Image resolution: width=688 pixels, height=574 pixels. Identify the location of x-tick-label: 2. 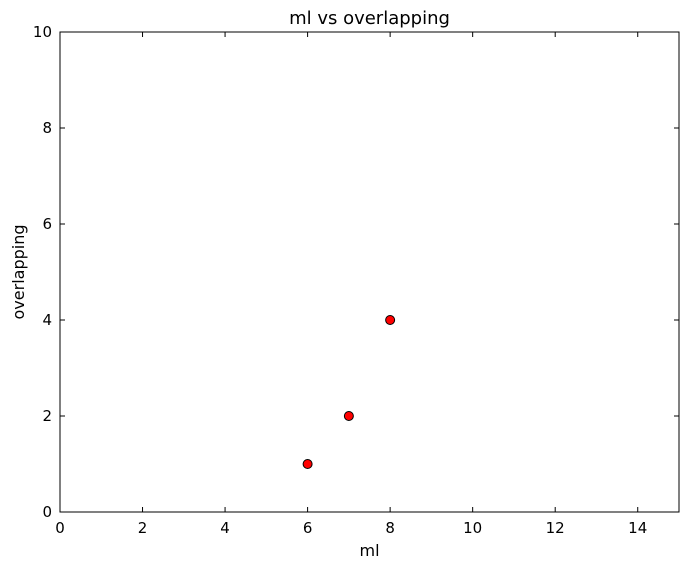
(143, 528).